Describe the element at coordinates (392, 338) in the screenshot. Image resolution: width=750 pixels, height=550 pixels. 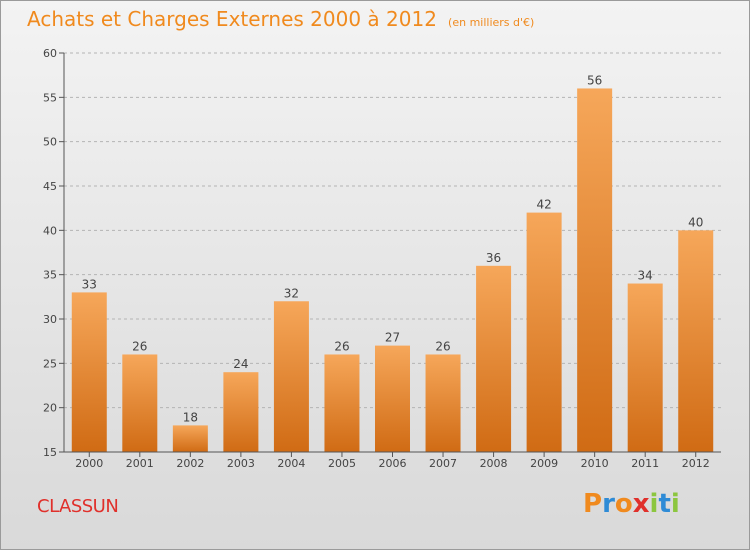
I see `data-label: 27` at that location.